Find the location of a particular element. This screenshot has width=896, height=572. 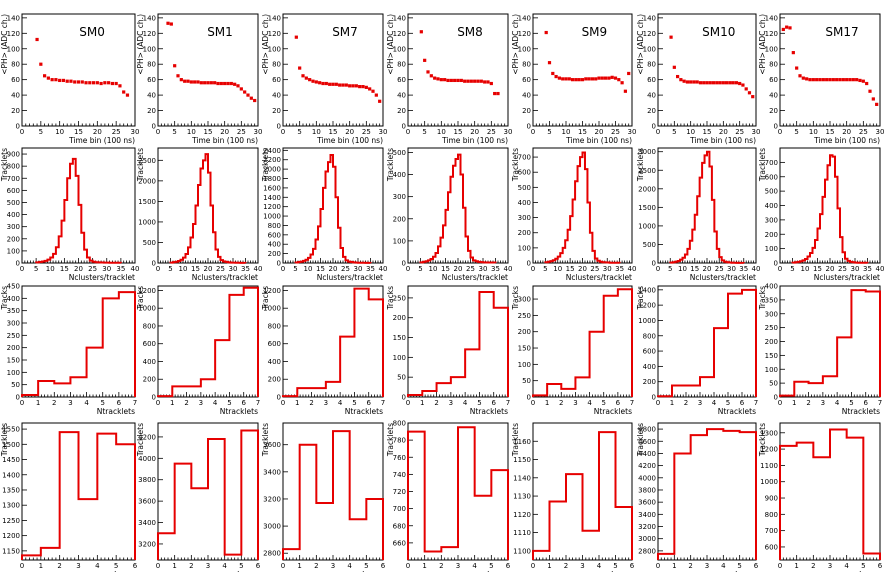

x-tick-label: 30 is located at coordinates (508, 132).